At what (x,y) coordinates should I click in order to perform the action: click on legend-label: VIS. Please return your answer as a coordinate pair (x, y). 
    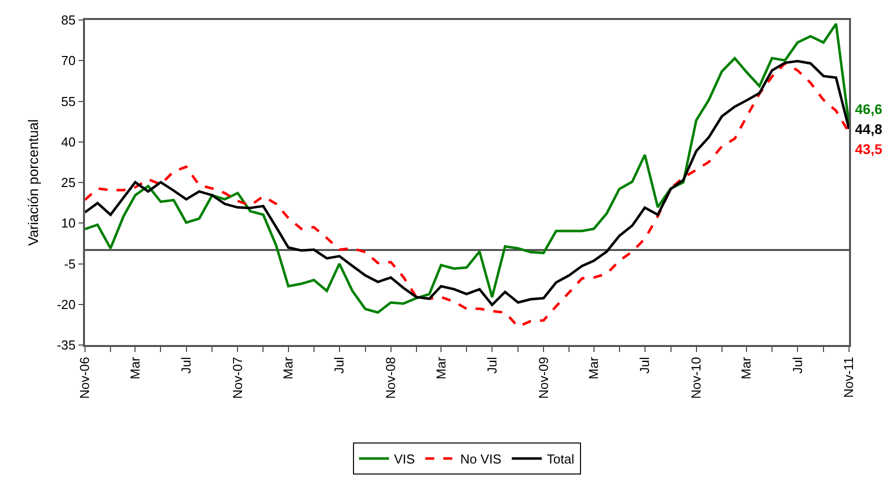
    Looking at the image, I should click on (405, 459).